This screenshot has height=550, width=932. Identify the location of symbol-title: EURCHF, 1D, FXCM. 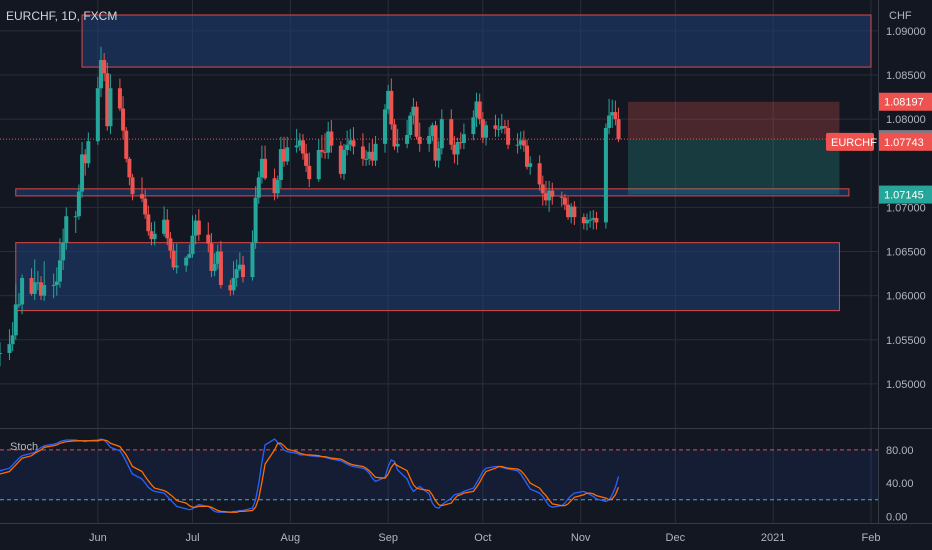
(61, 16).